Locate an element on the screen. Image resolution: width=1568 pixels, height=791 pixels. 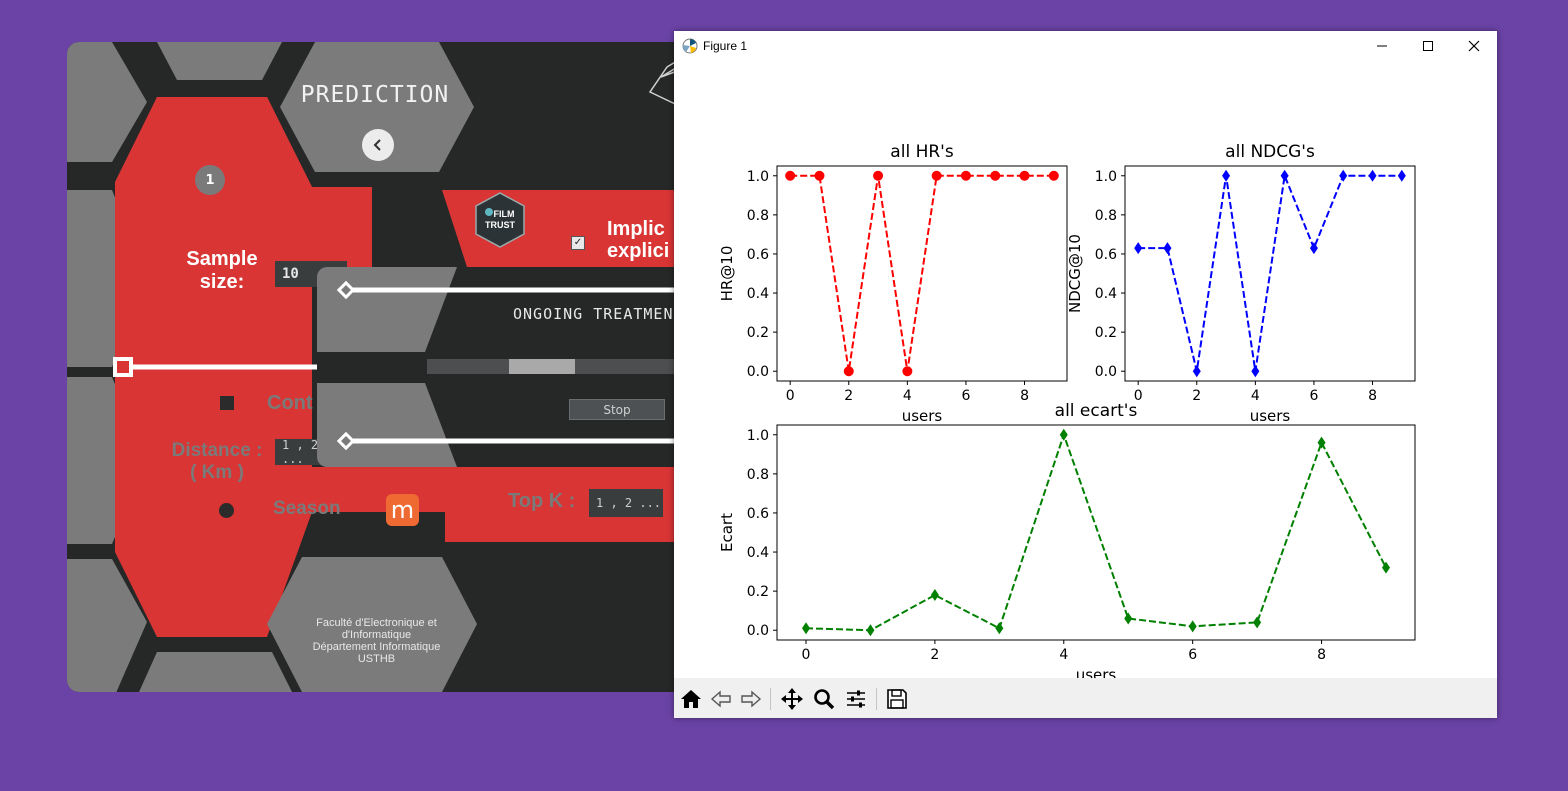
configure-subplots-icon is located at coordinates (856, 699).